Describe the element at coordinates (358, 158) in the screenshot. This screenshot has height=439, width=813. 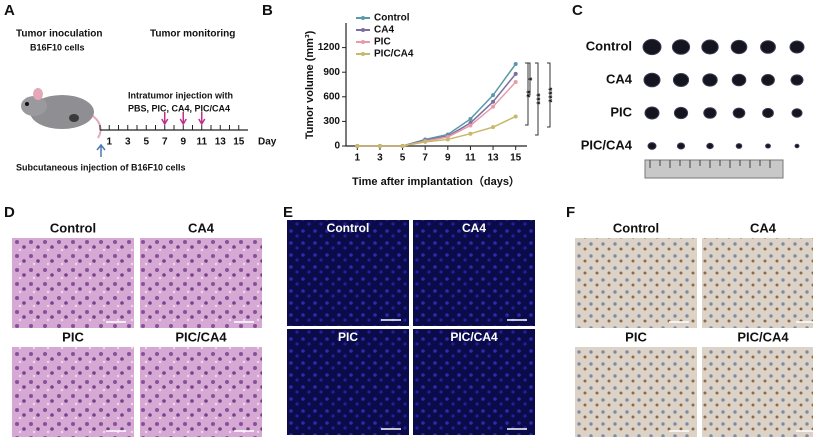
I see `x-tick-label: 1` at that location.